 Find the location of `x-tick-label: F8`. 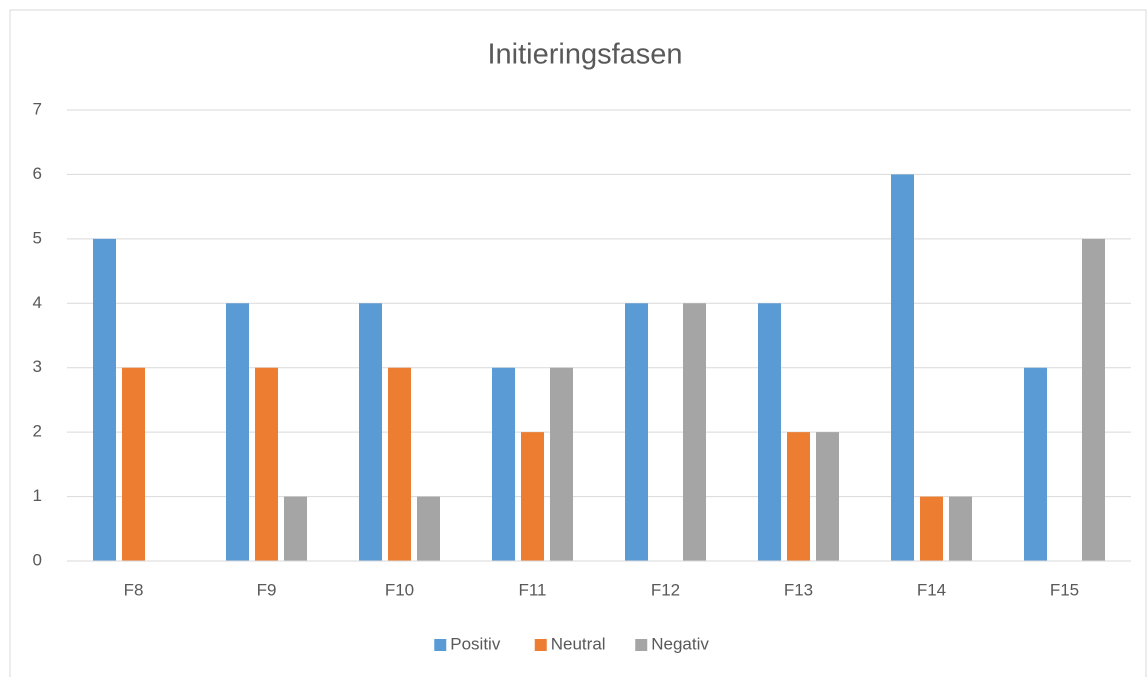

x-tick-label: F8 is located at coordinates (134, 589).